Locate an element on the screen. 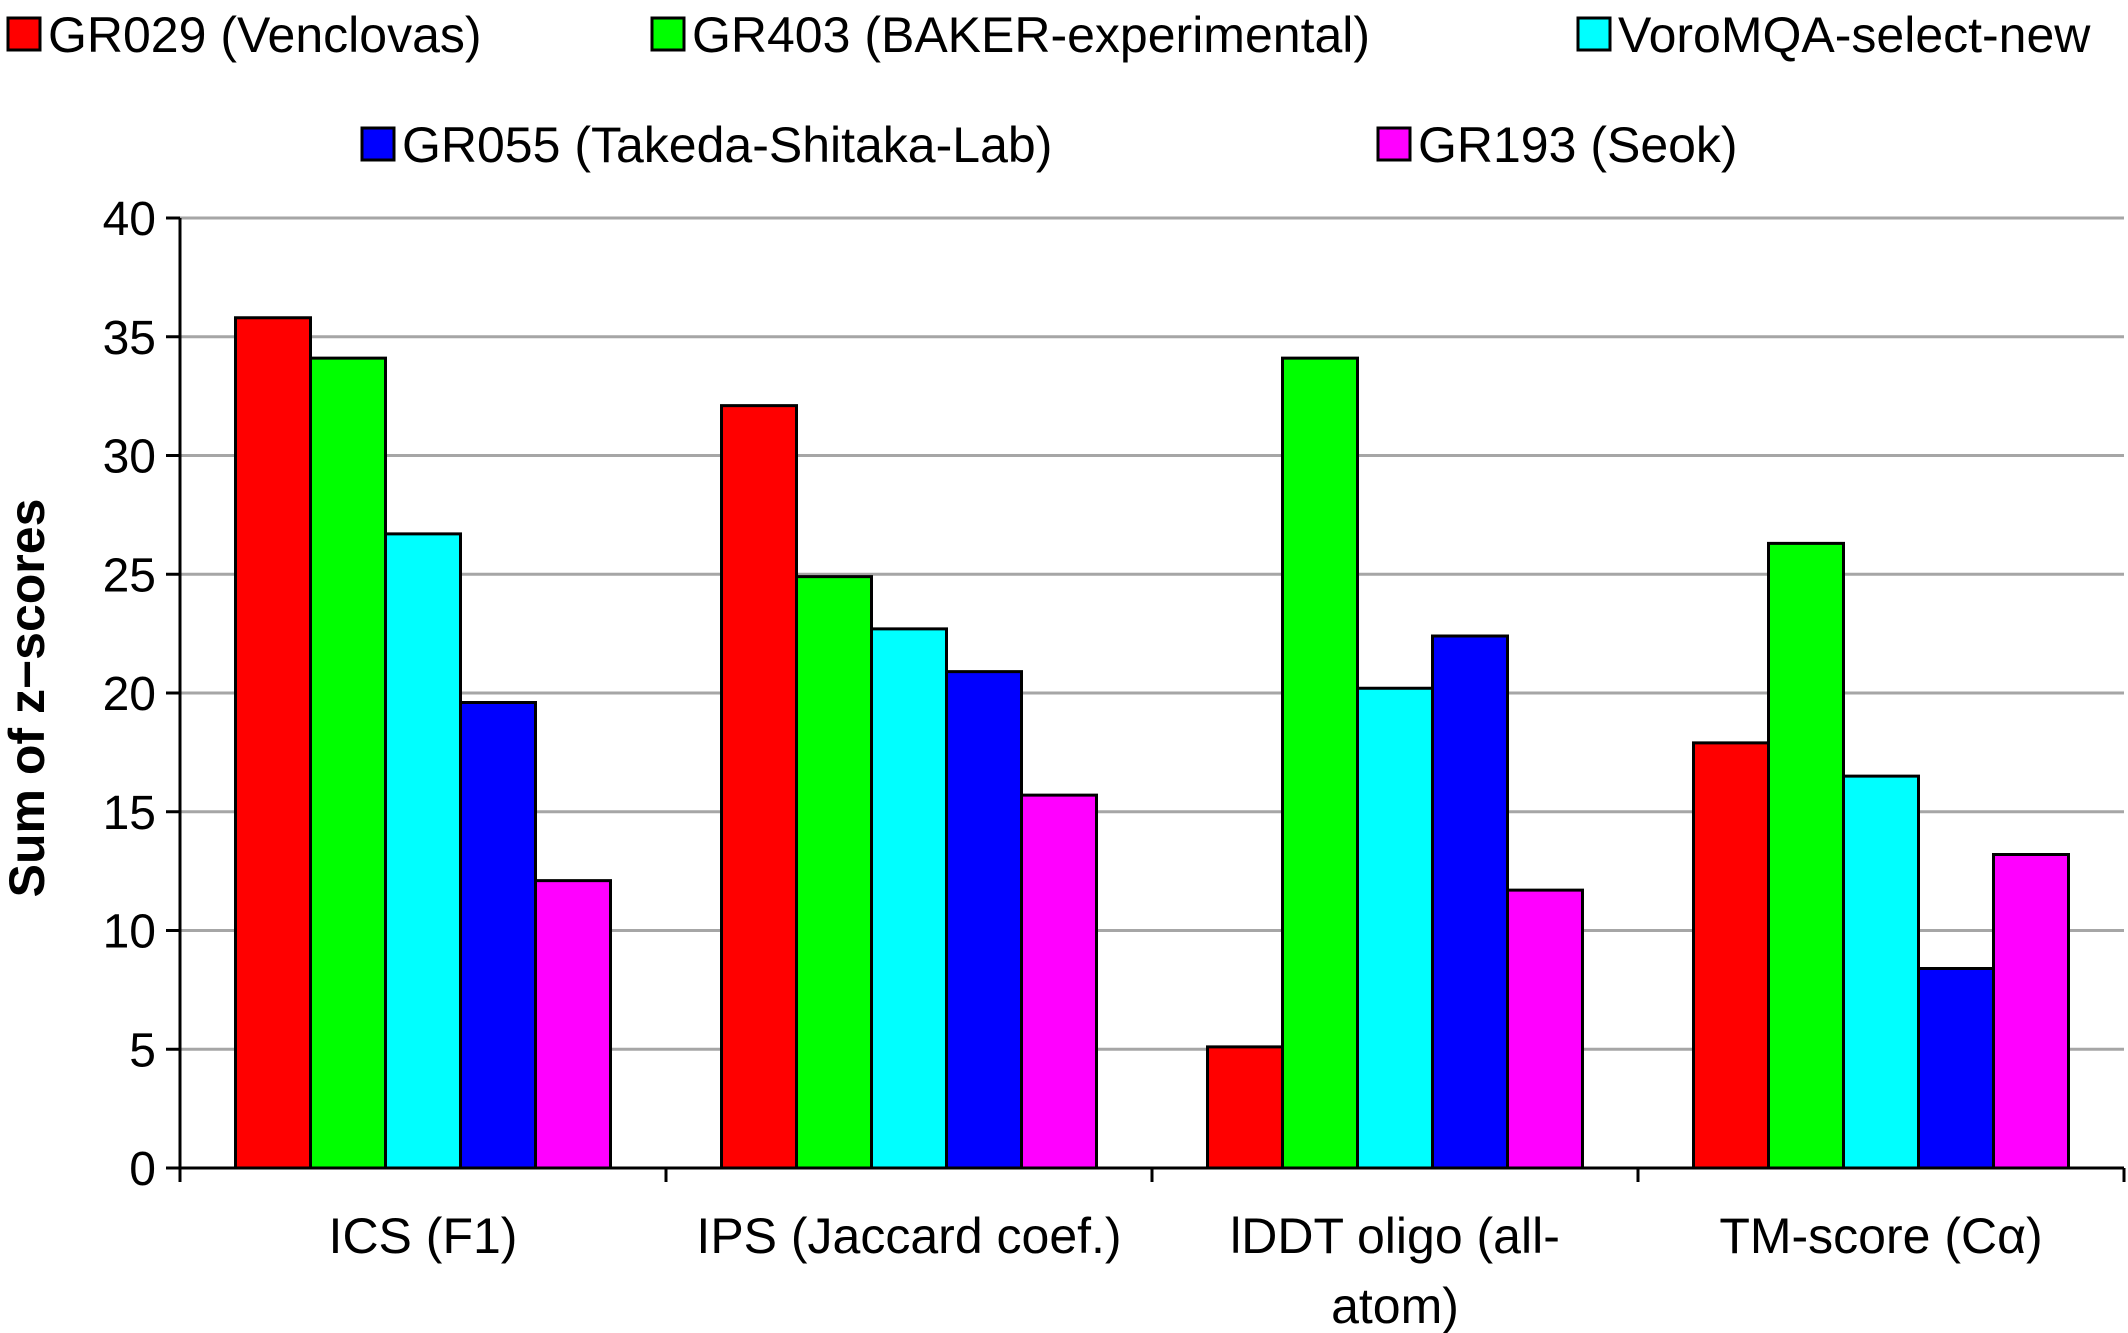 Image resolution: width=2128 pixels, height=1333 pixels. x-category-label: TM-score (Cα) is located at coordinates (1880, 1236).